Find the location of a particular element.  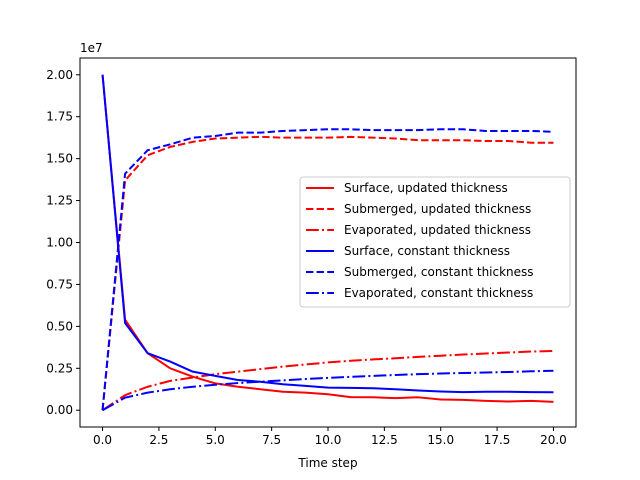

legend-box is located at coordinates (435, 242).